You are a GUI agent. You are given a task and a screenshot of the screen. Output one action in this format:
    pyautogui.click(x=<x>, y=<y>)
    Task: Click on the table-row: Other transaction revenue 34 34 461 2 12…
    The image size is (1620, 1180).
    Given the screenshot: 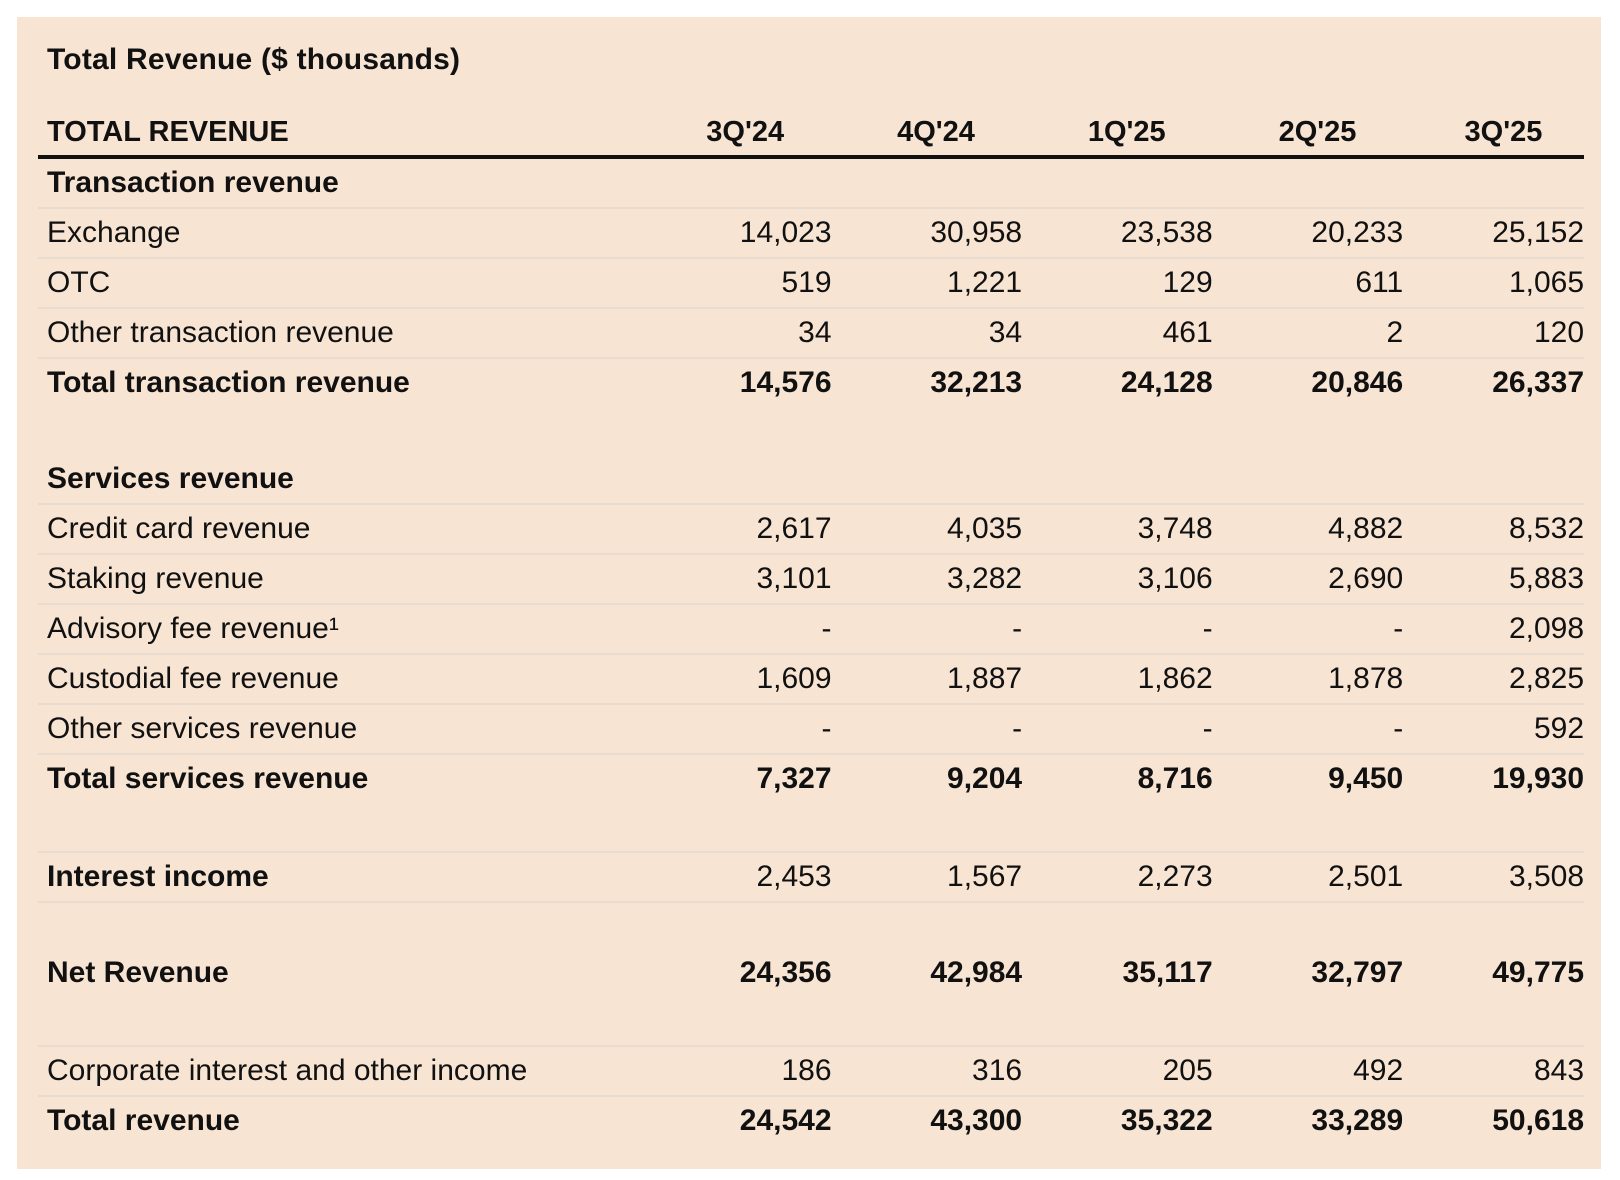 What is the action you would take?
    pyautogui.click(x=811, y=334)
    